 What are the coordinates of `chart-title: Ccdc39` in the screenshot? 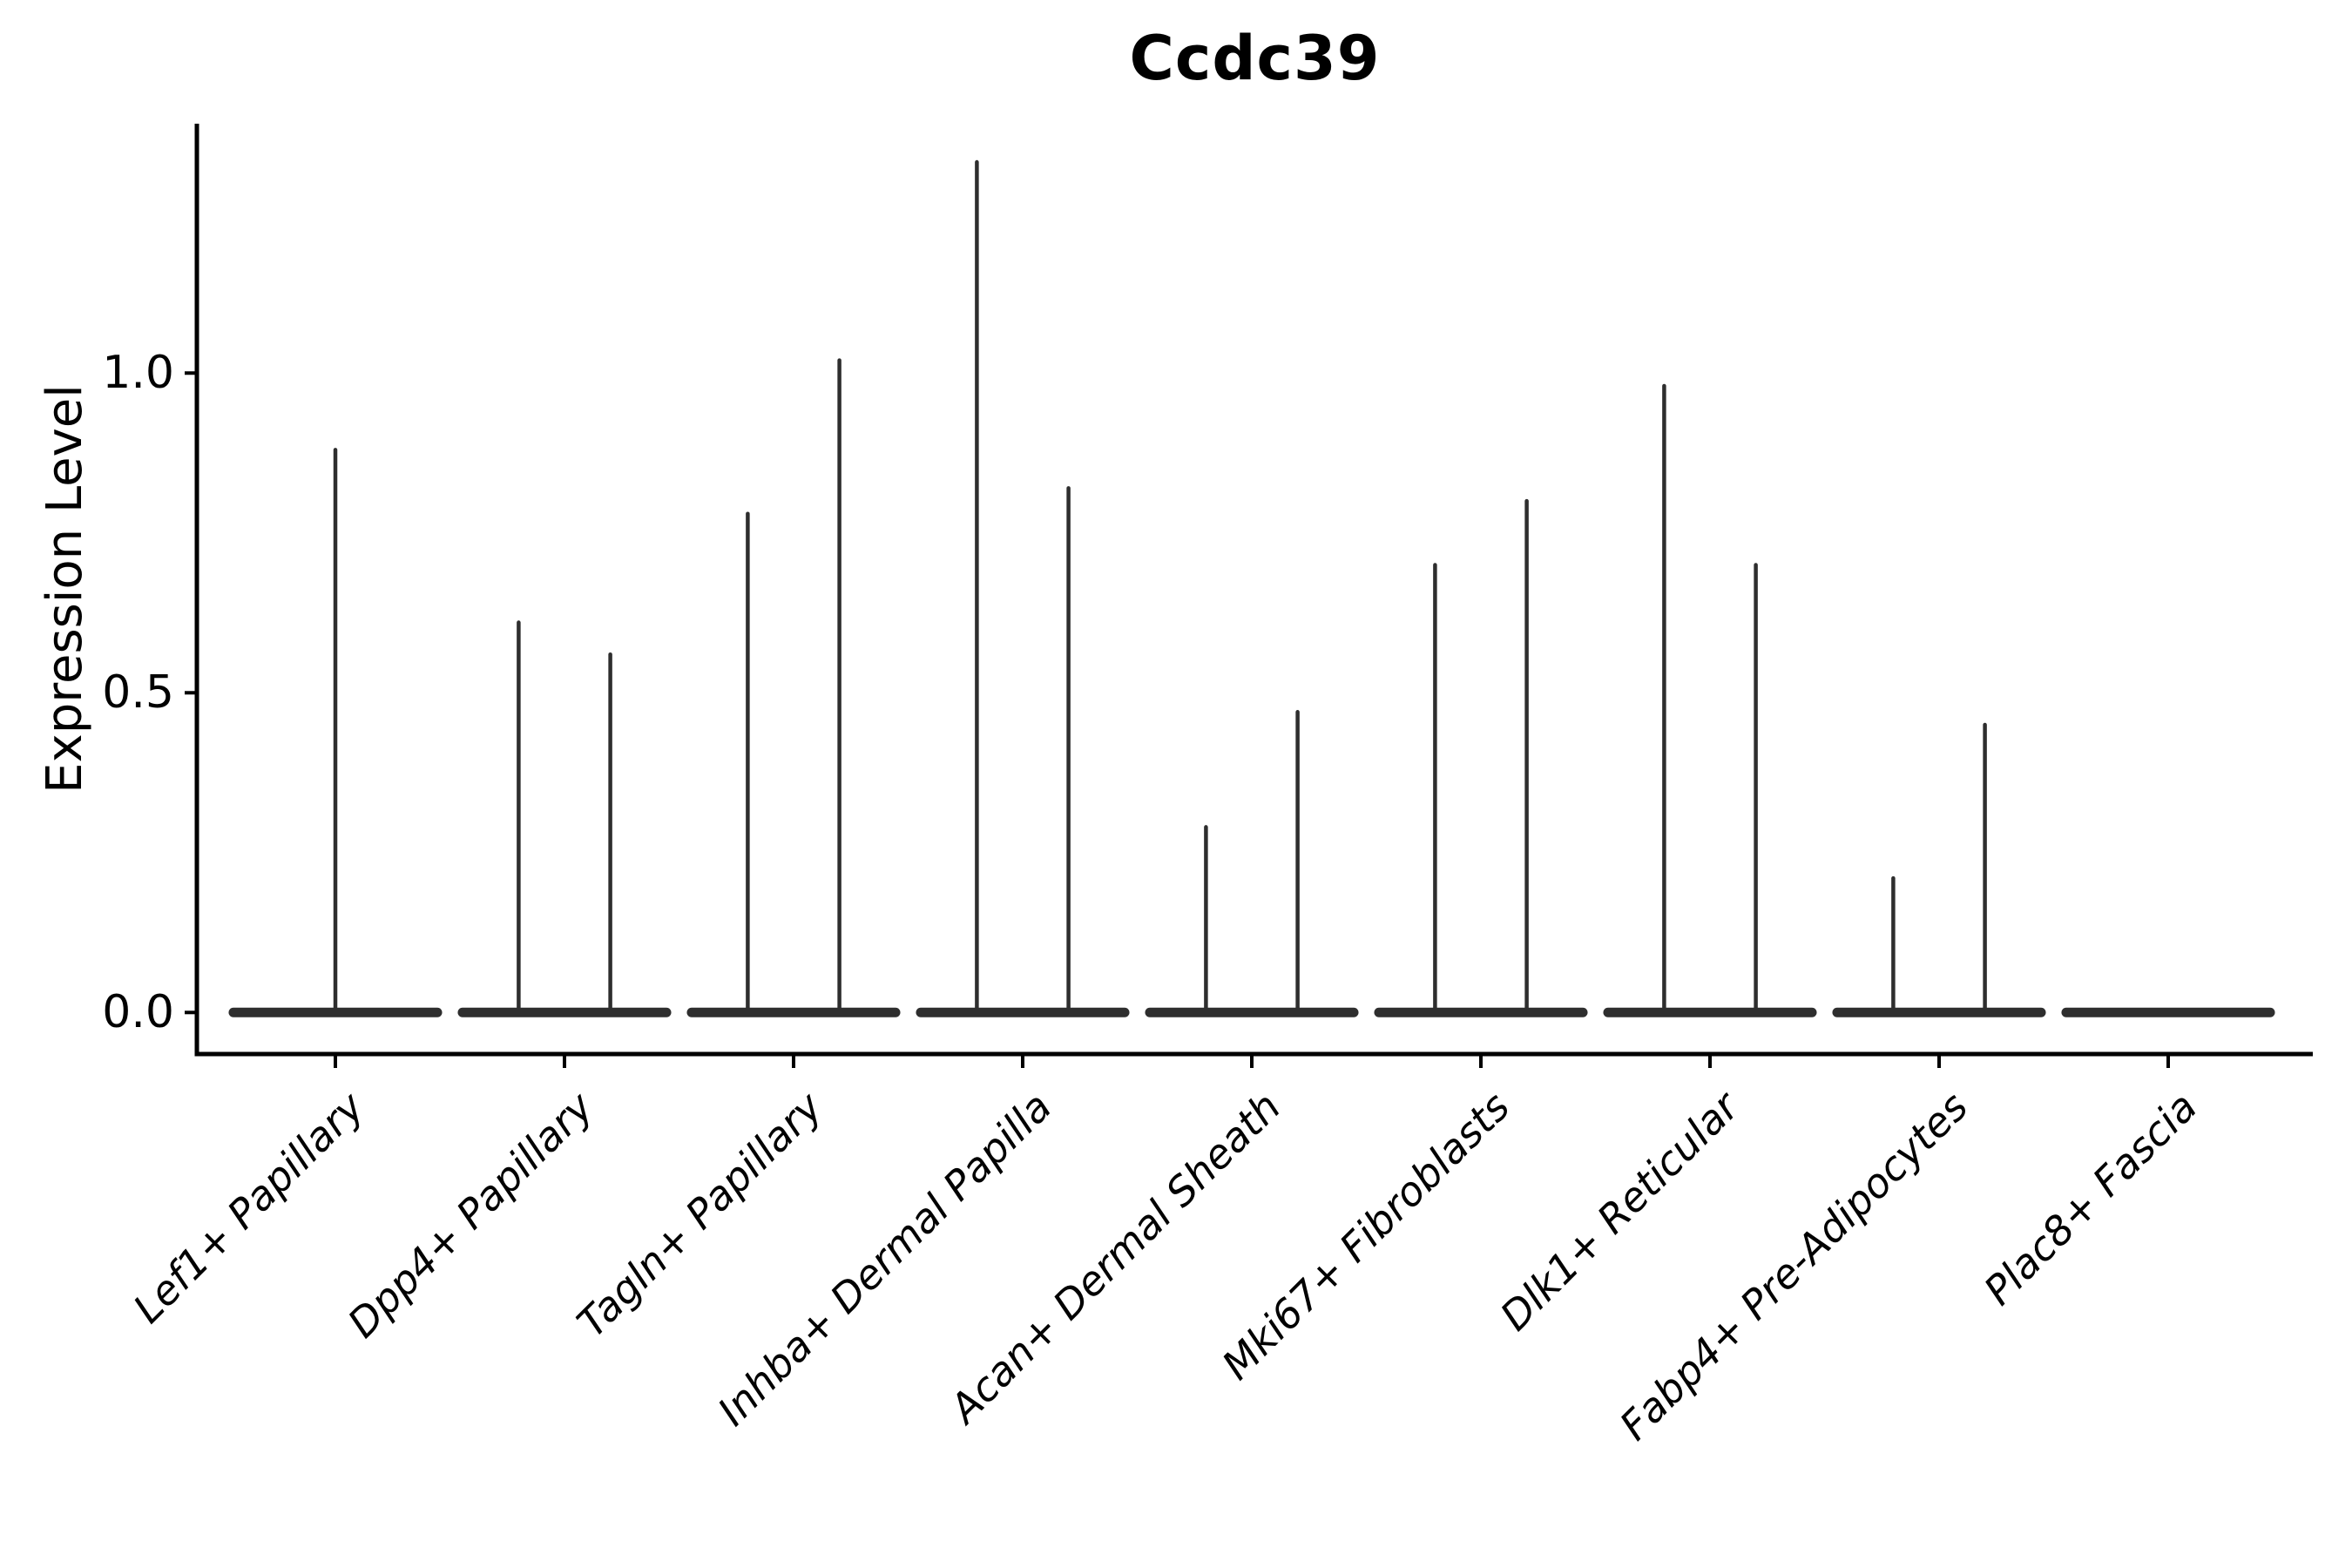 It's located at (1255, 58).